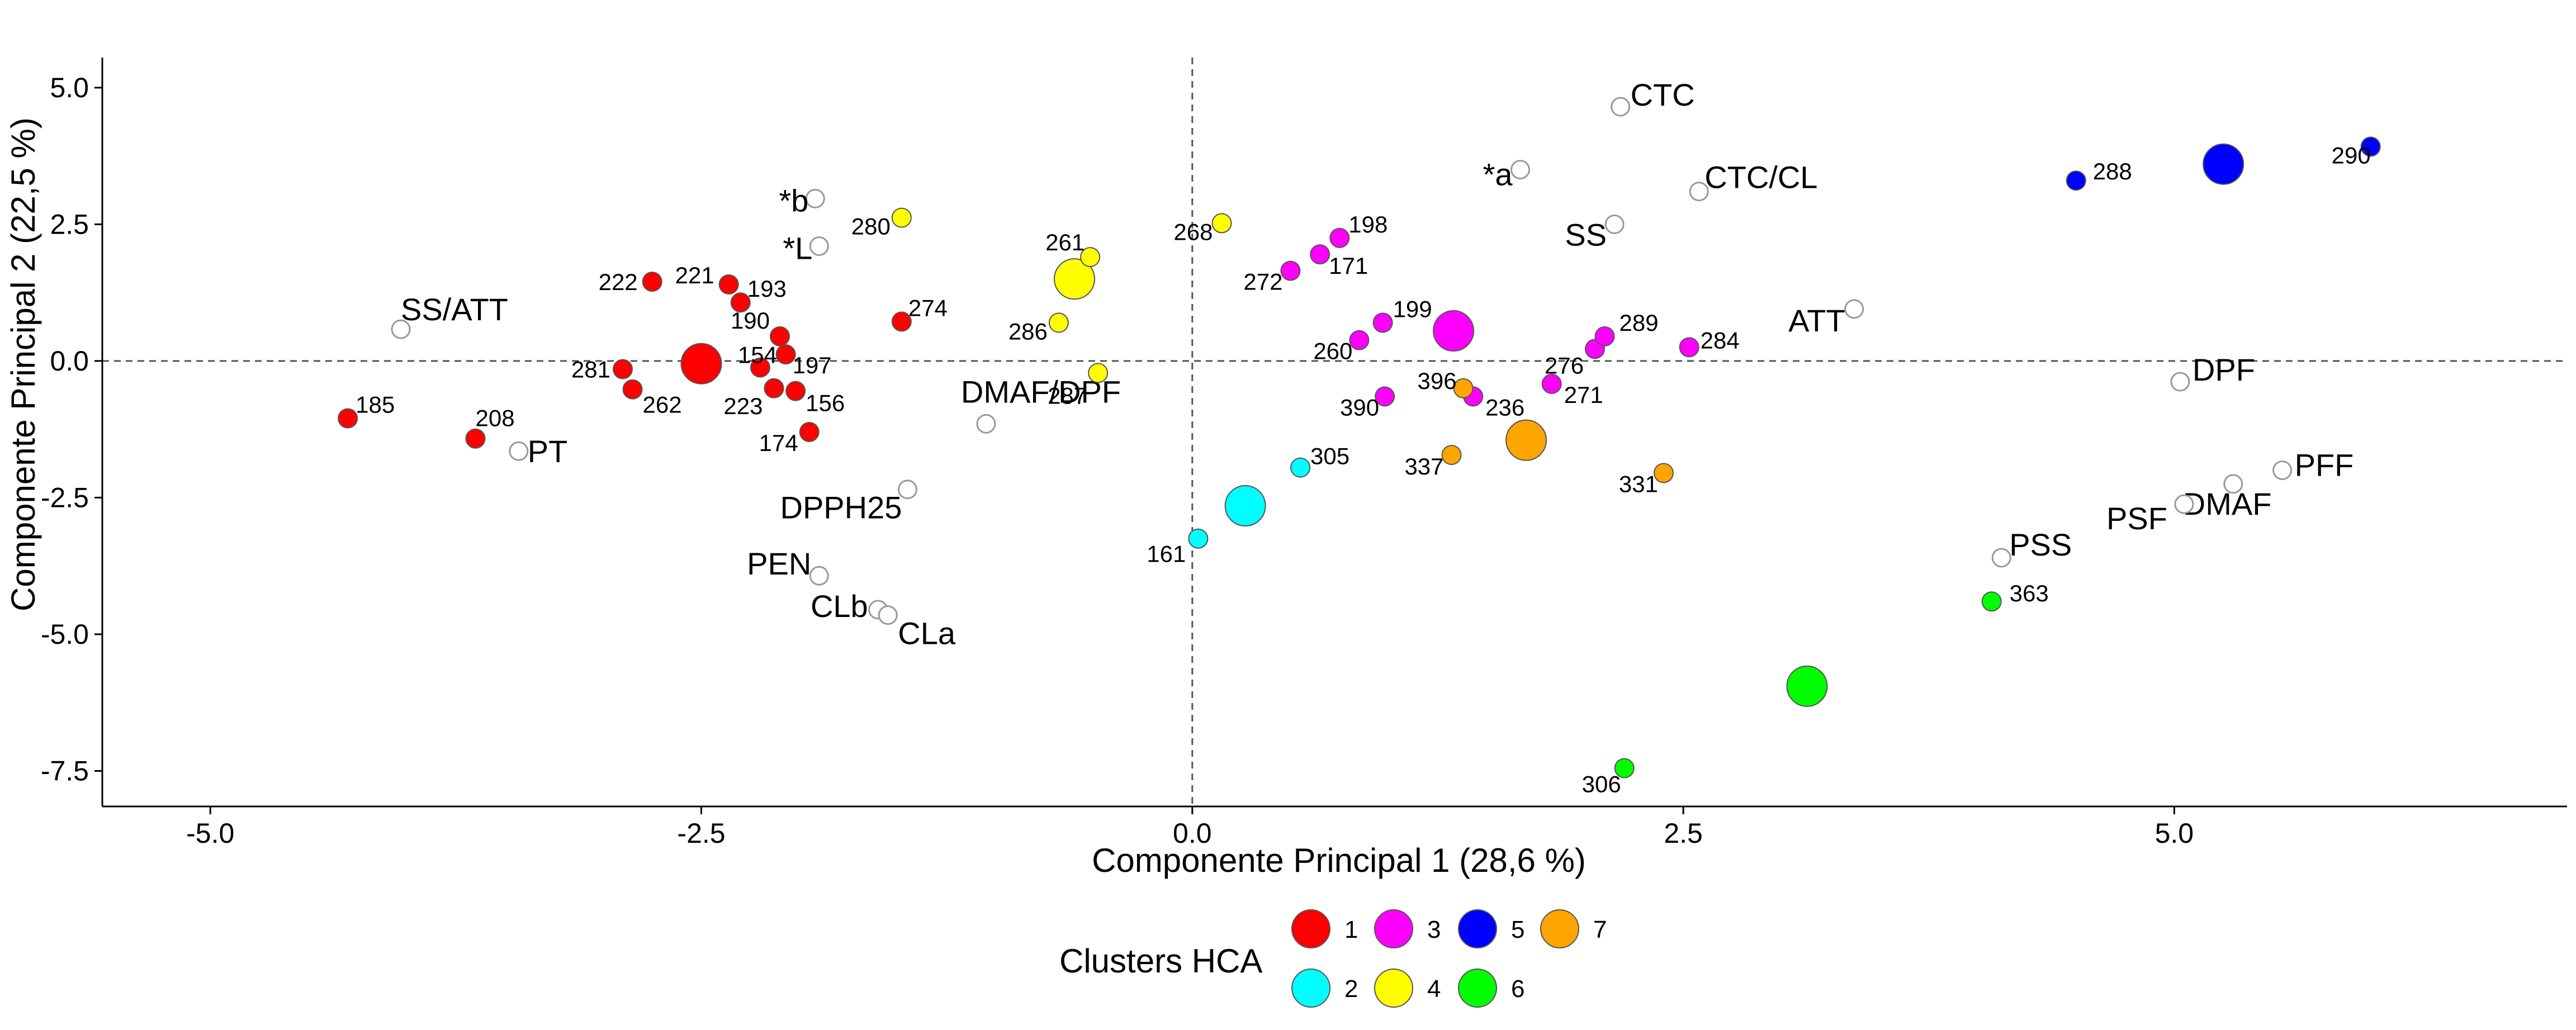  I want to click on x-tick-label: 2.5, so click(1684, 834).